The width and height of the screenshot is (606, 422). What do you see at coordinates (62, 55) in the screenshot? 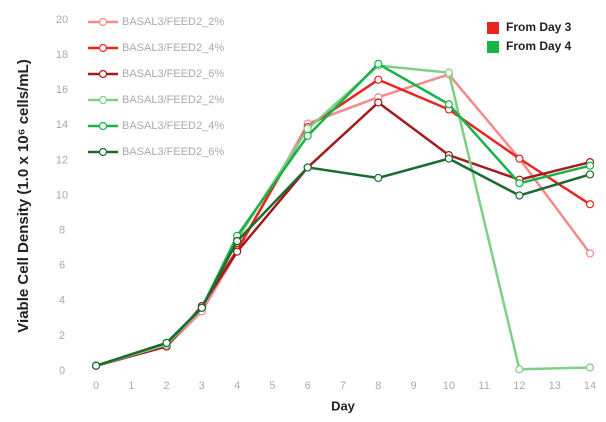
I see `y-tick-label: 18` at bounding box center [62, 55].